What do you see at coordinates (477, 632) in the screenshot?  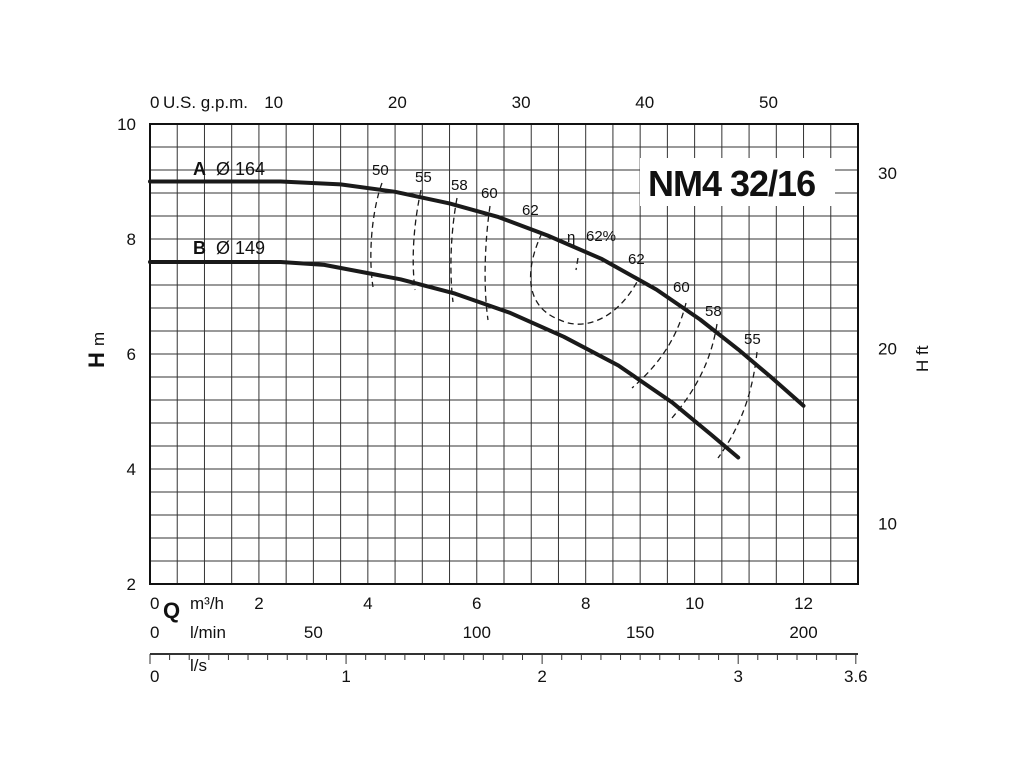 I see `lmin-tick-label: 100` at bounding box center [477, 632].